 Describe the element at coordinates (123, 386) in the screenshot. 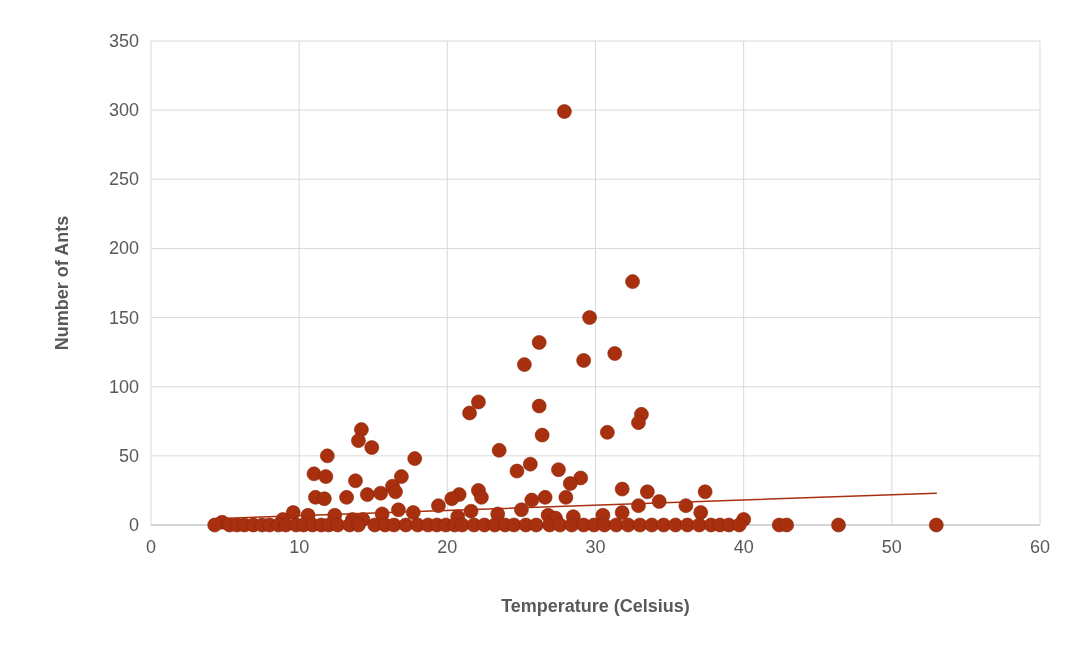

I see `y-tick-label: 100` at that location.